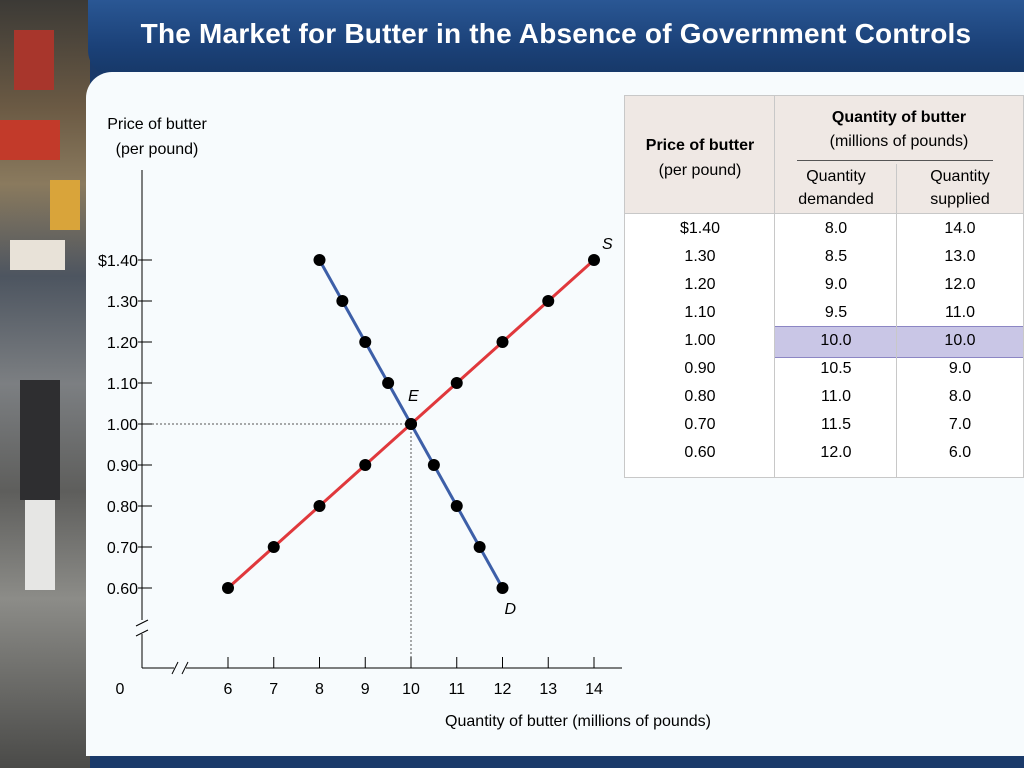 This screenshot has height=768, width=1024. What do you see at coordinates (700, 340) in the screenshot?
I see `table-cell-price: 1.00` at bounding box center [700, 340].